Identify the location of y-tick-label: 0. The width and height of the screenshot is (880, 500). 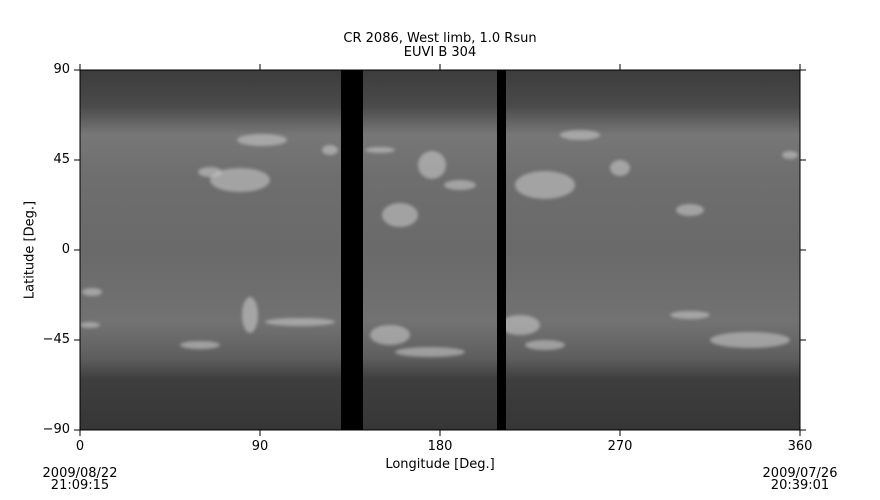
(65, 249).